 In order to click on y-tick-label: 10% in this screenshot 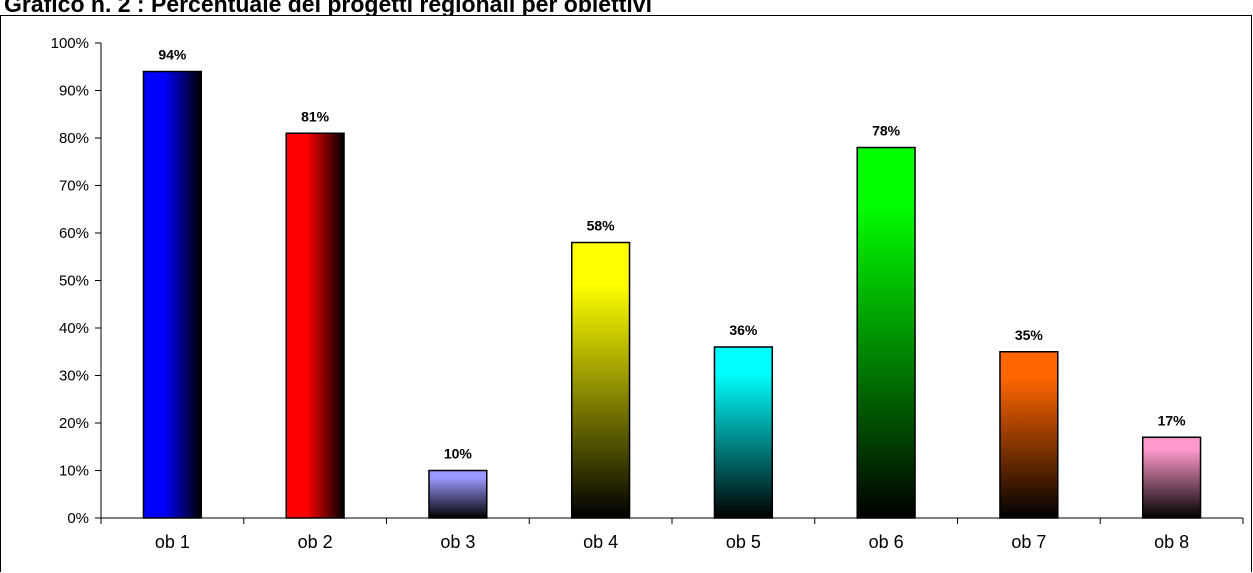, I will do `click(74, 471)`.